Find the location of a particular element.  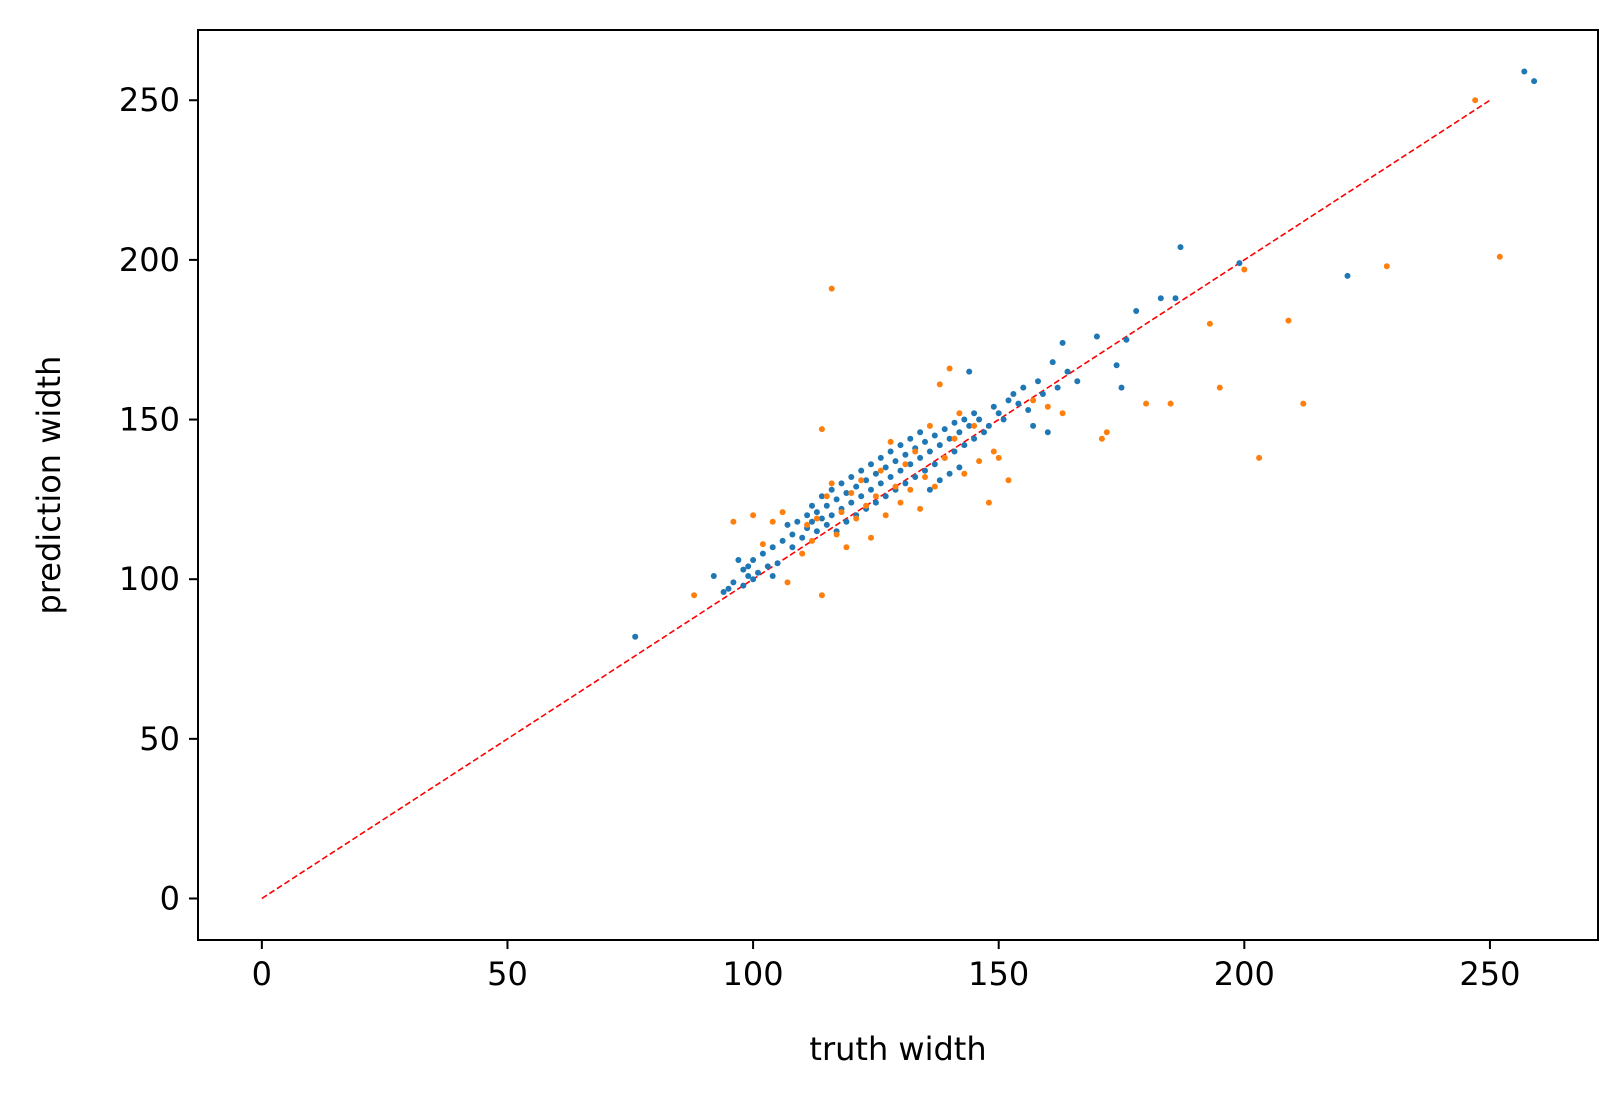

y-tick-label: 100 is located at coordinates (149, 579).